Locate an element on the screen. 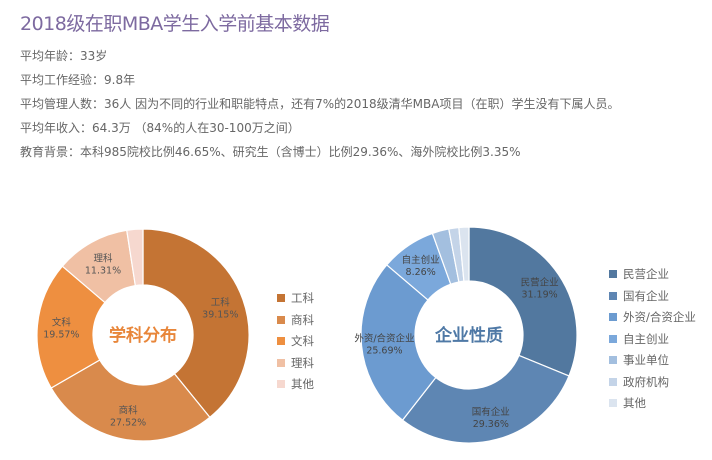  slice-category-label: 国有企业 is located at coordinates (491, 412).